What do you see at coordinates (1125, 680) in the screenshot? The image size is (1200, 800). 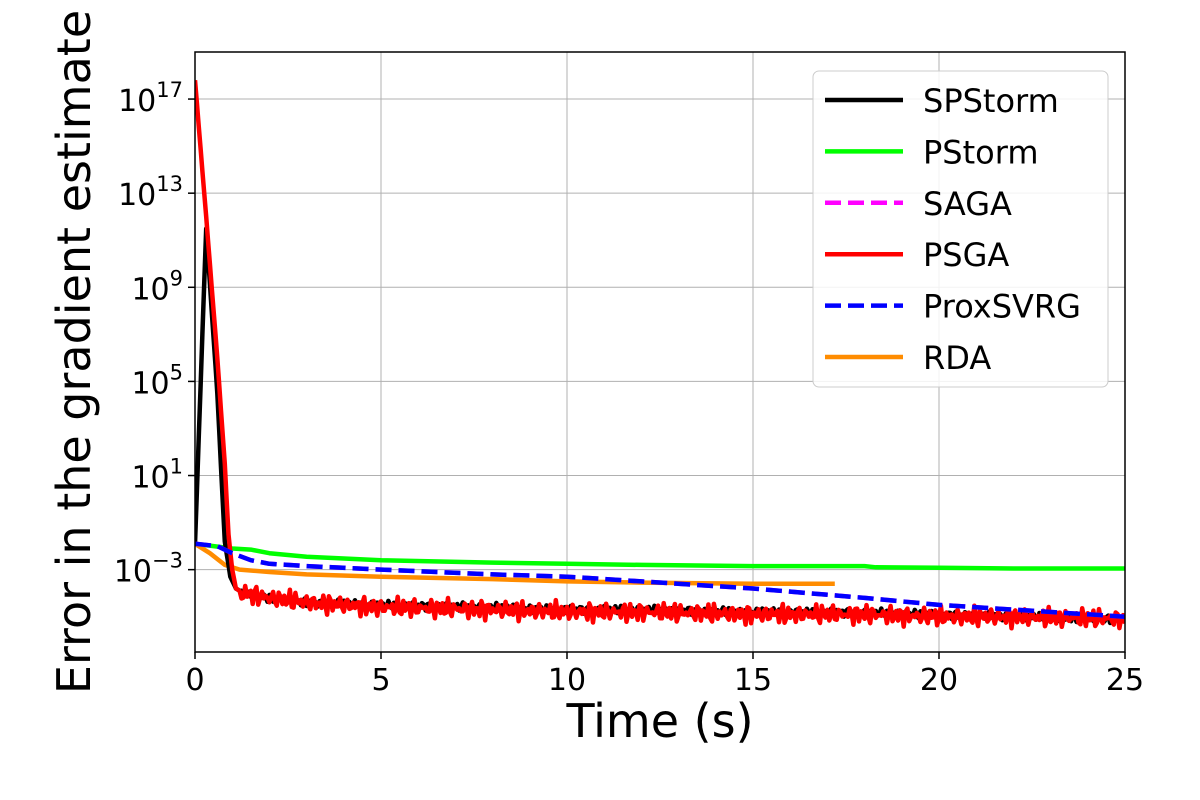 I see `x-tick-label: 25` at bounding box center [1125, 680].